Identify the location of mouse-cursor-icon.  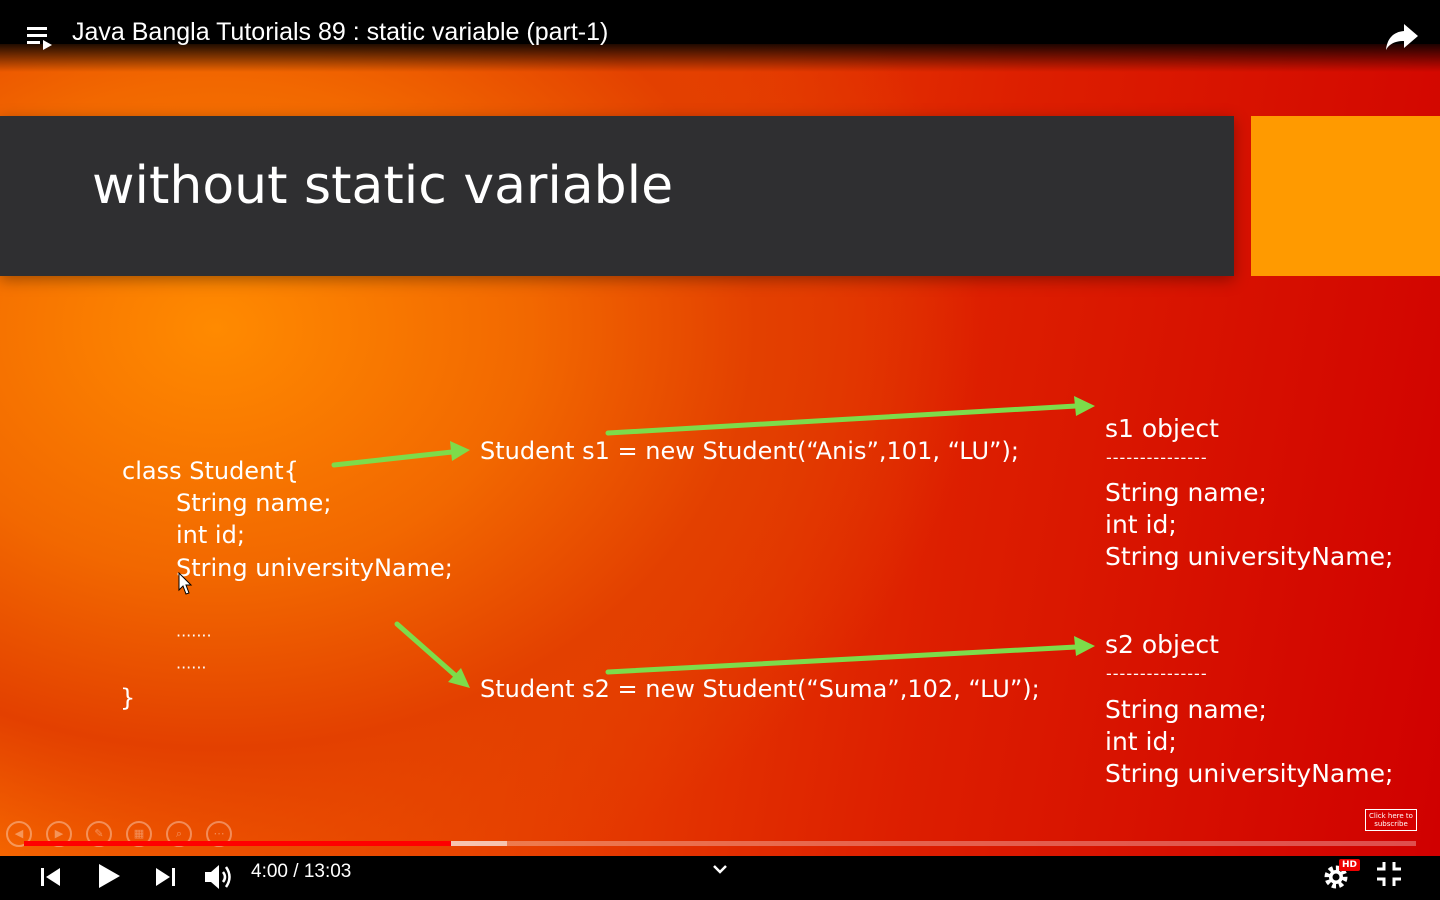
(185, 583).